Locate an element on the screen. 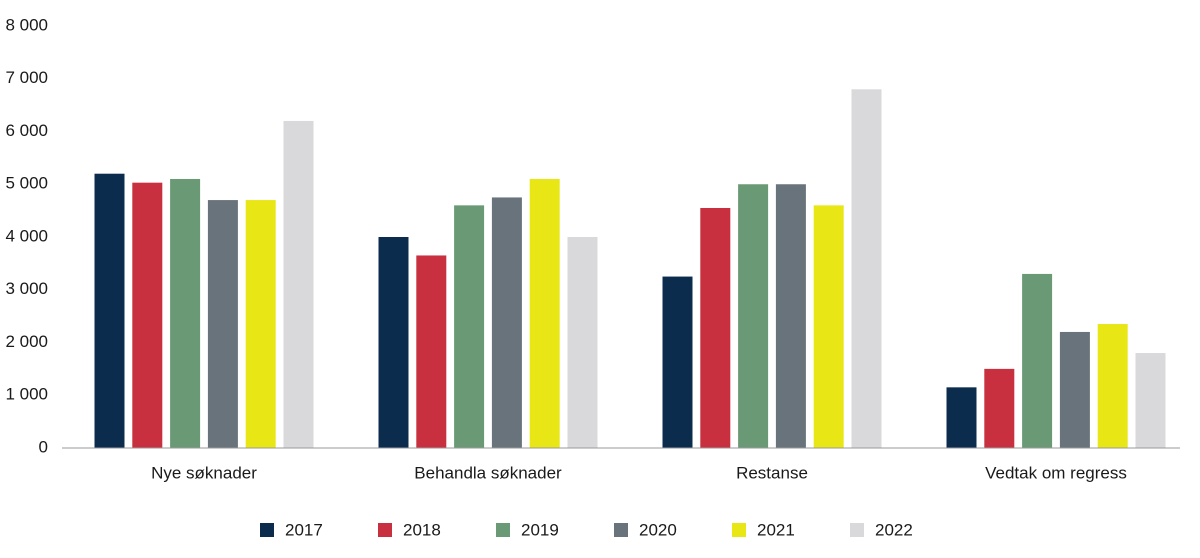 The image size is (1200, 558). legend-label: 2019 is located at coordinates (540, 529).